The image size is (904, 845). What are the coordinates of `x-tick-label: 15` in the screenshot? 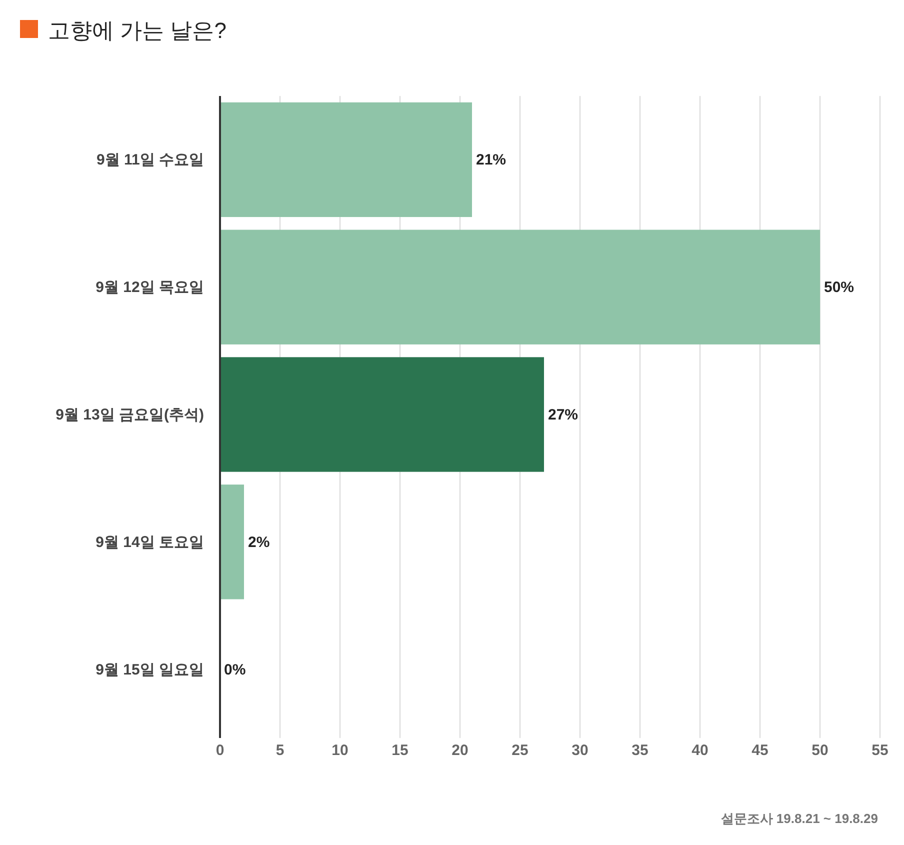 It's located at (400, 750).